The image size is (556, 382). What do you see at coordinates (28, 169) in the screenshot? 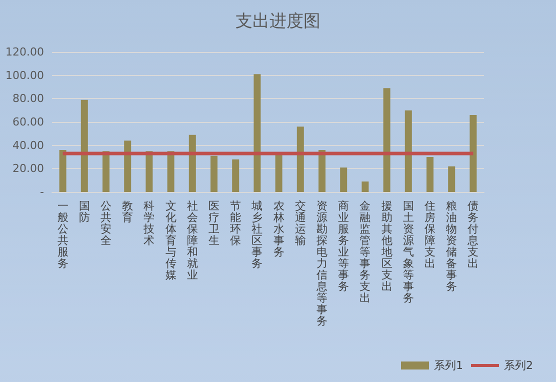
I see `y-tick-label: 20.00` at bounding box center [28, 169].